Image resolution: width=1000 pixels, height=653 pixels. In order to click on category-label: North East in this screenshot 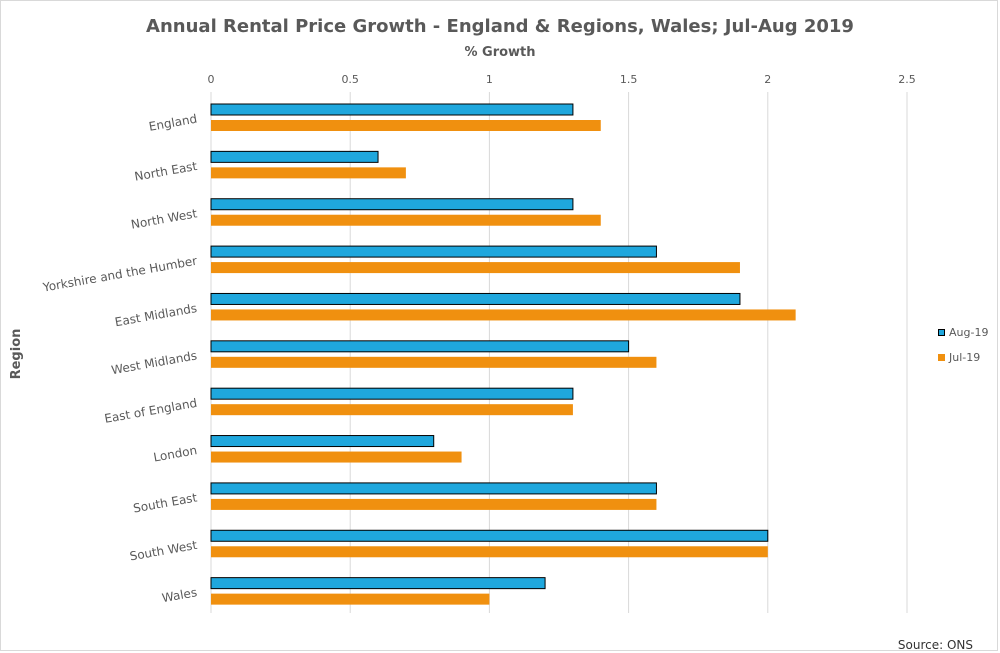, I will do `click(165, 171)`.